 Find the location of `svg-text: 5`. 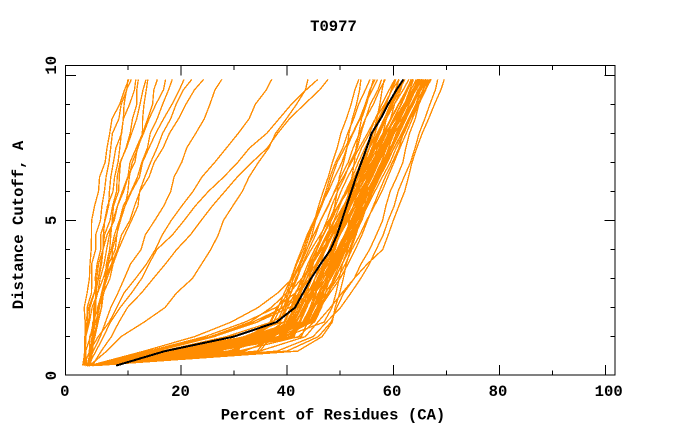

svg-text: 5 is located at coordinates (52, 220).